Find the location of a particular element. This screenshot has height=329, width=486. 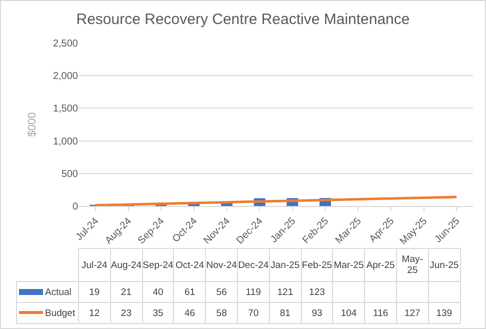

data-label: 104 is located at coordinates (348, 313).